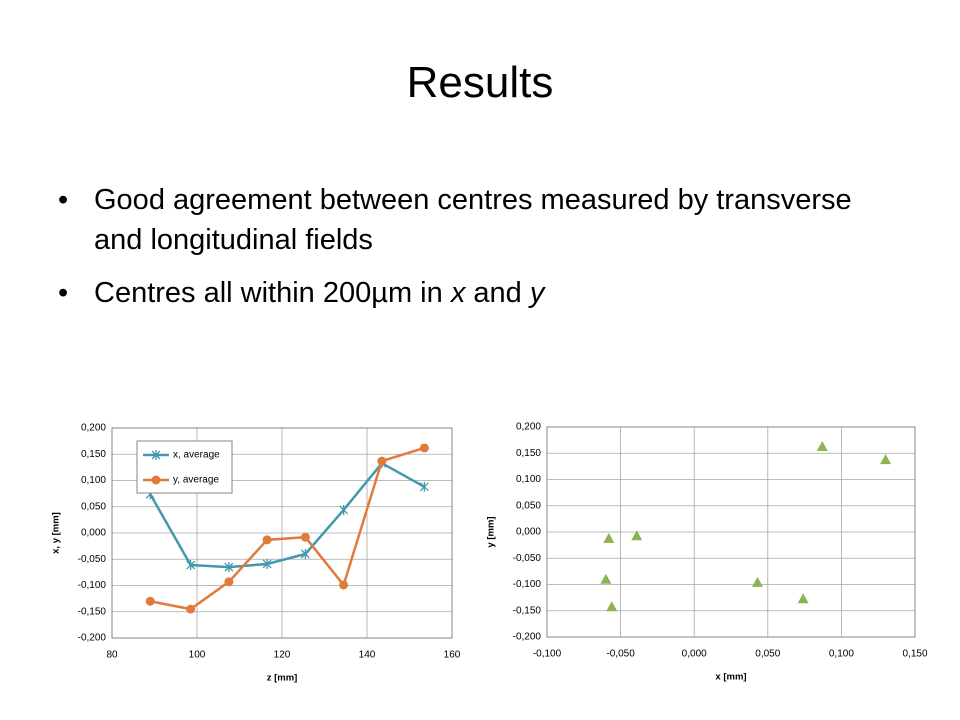 Image resolution: width=960 pixels, height=720 pixels. I want to click on bullet-text: Centres all within 200µm in, so click(272, 293).